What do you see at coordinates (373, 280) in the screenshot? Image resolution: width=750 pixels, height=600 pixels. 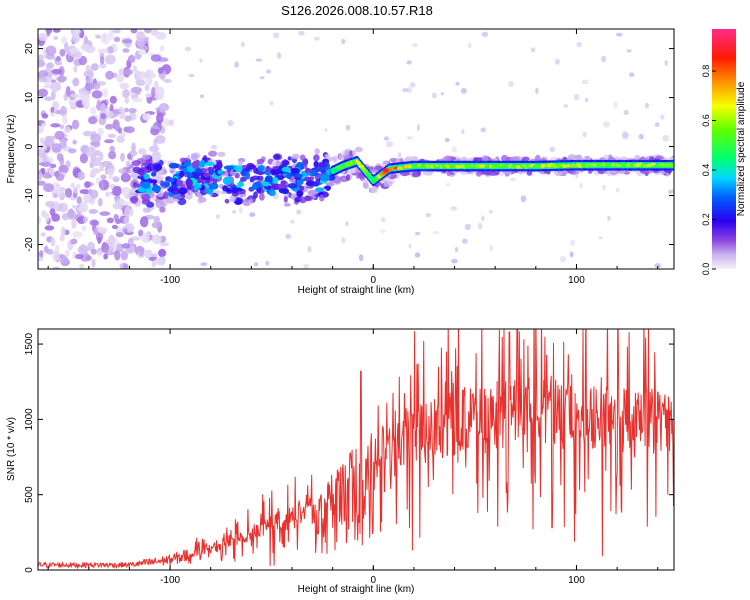 I see `spectrogram-x-tick-label: 0` at bounding box center [373, 280].